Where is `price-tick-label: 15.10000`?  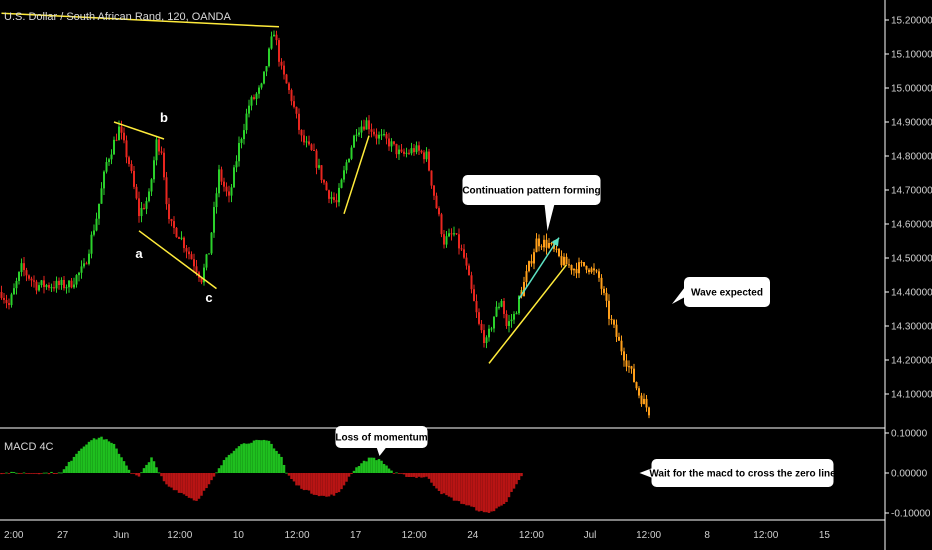
price-tick-label: 15.10000 is located at coordinates (911, 55).